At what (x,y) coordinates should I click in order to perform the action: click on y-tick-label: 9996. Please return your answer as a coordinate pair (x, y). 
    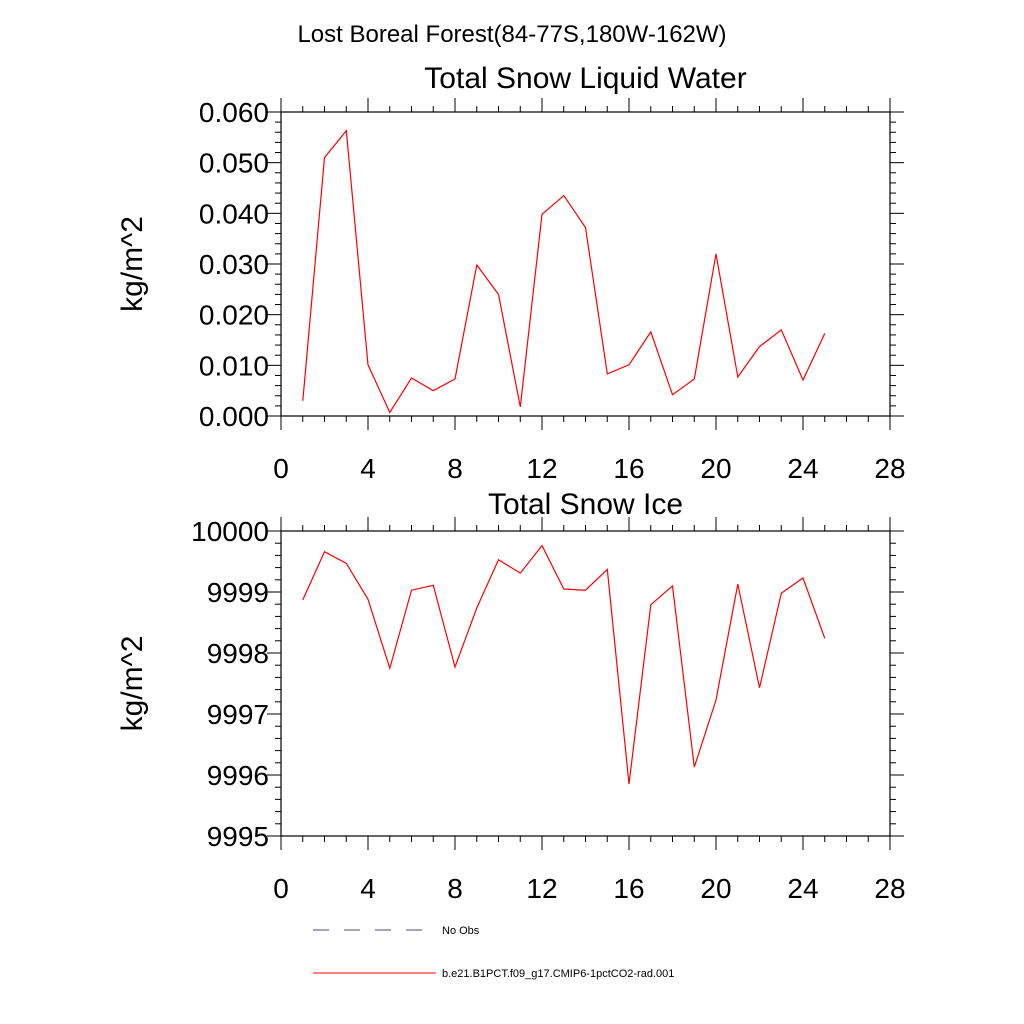
    Looking at the image, I should click on (238, 775).